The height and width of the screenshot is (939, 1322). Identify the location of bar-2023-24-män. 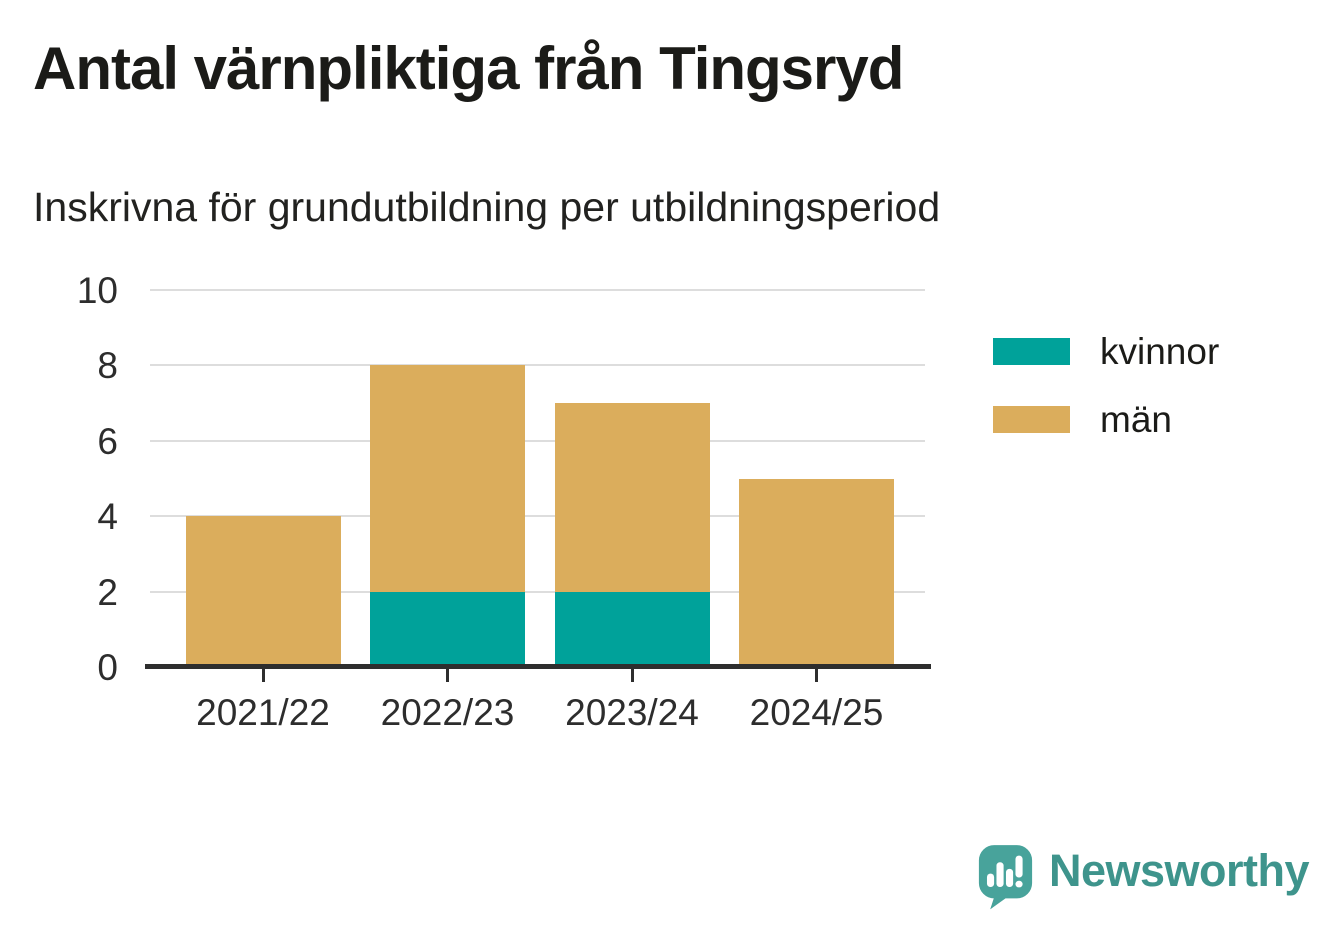
(632, 497).